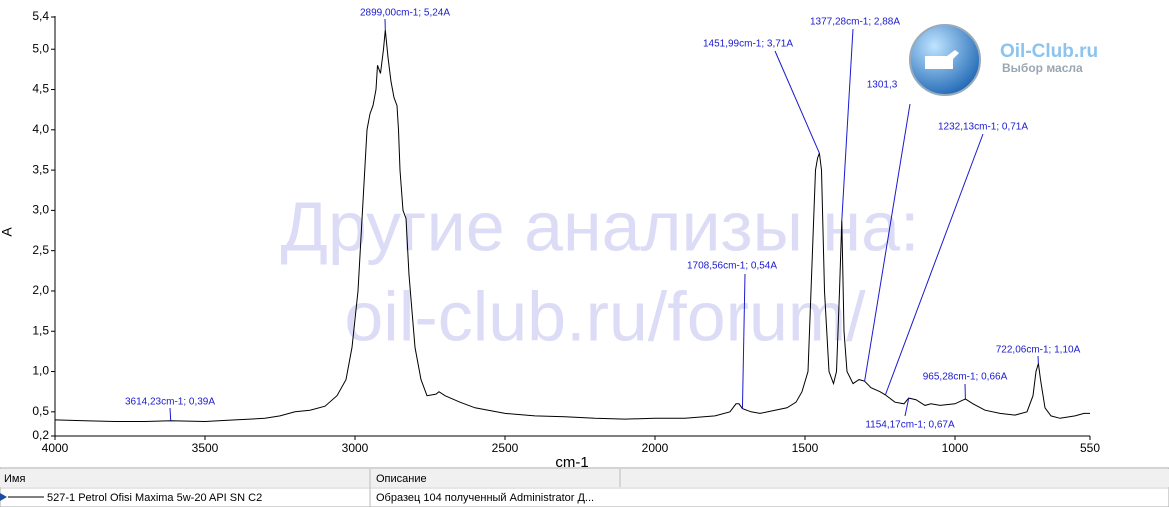 This screenshot has height=507, width=1169. Describe the element at coordinates (40, 210) in the screenshot. I see `y-tick-label: 3,0` at that location.